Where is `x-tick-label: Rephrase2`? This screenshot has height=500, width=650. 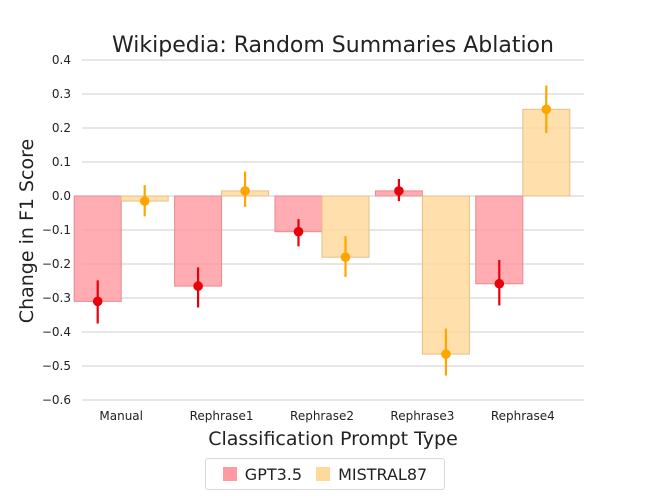
x-tick-label: Rephrase2 is located at coordinates (322, 416).